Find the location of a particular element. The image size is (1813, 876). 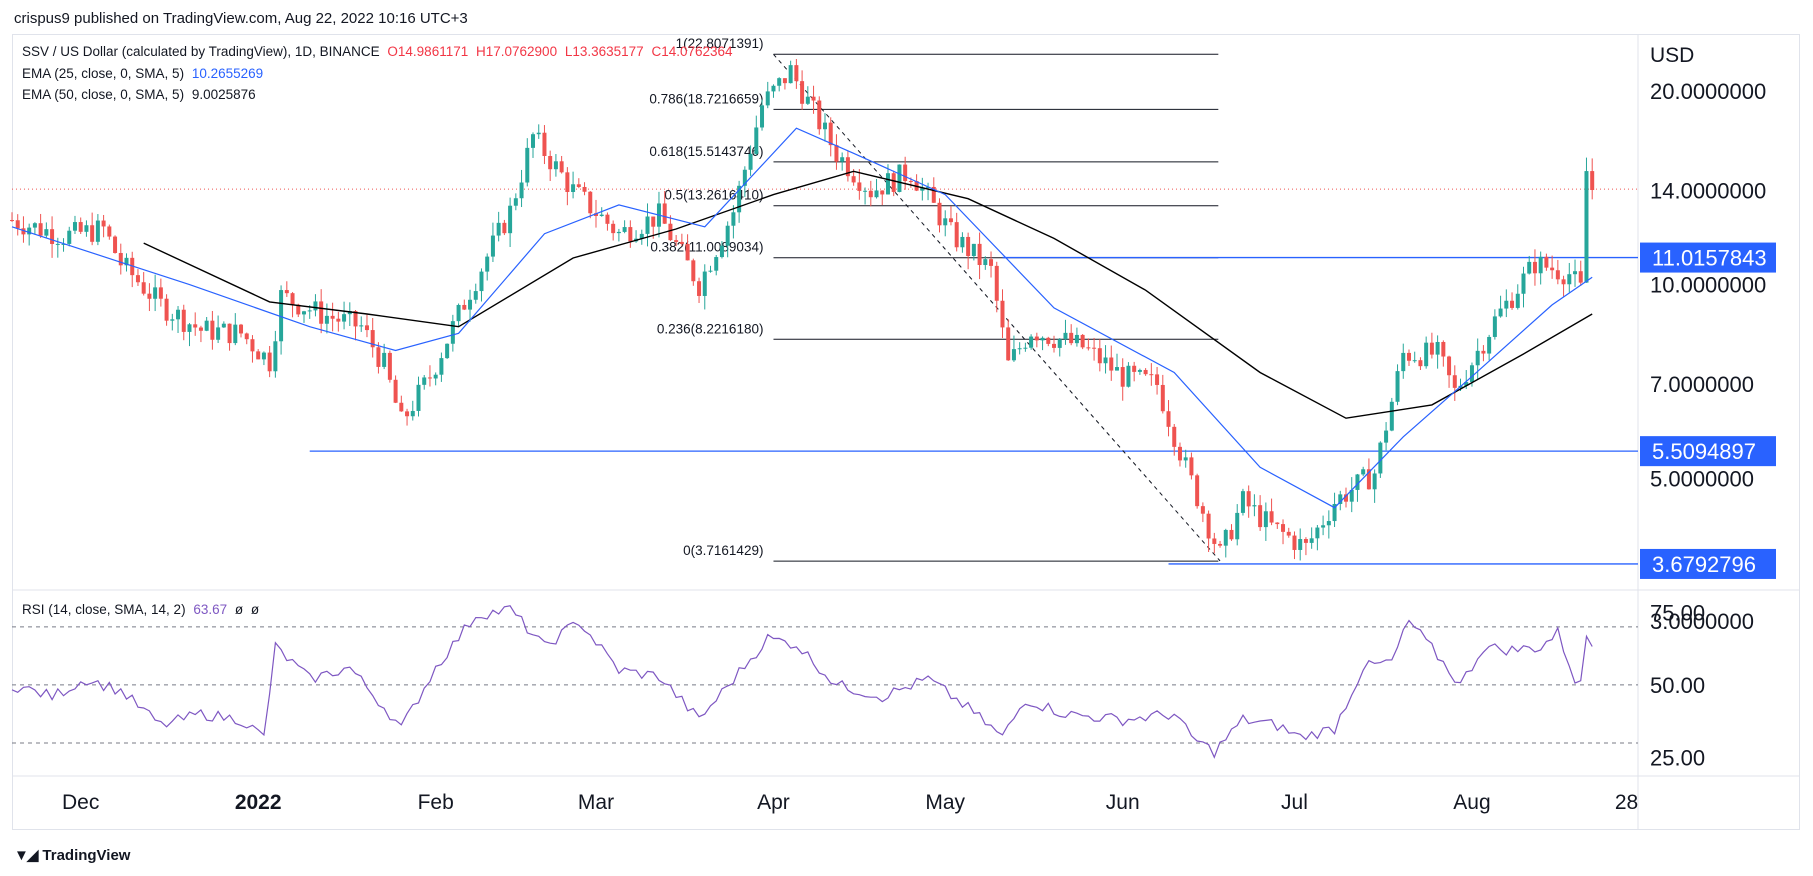

tradingview-logo-text: TradingView is located at coordinates (86, 855).